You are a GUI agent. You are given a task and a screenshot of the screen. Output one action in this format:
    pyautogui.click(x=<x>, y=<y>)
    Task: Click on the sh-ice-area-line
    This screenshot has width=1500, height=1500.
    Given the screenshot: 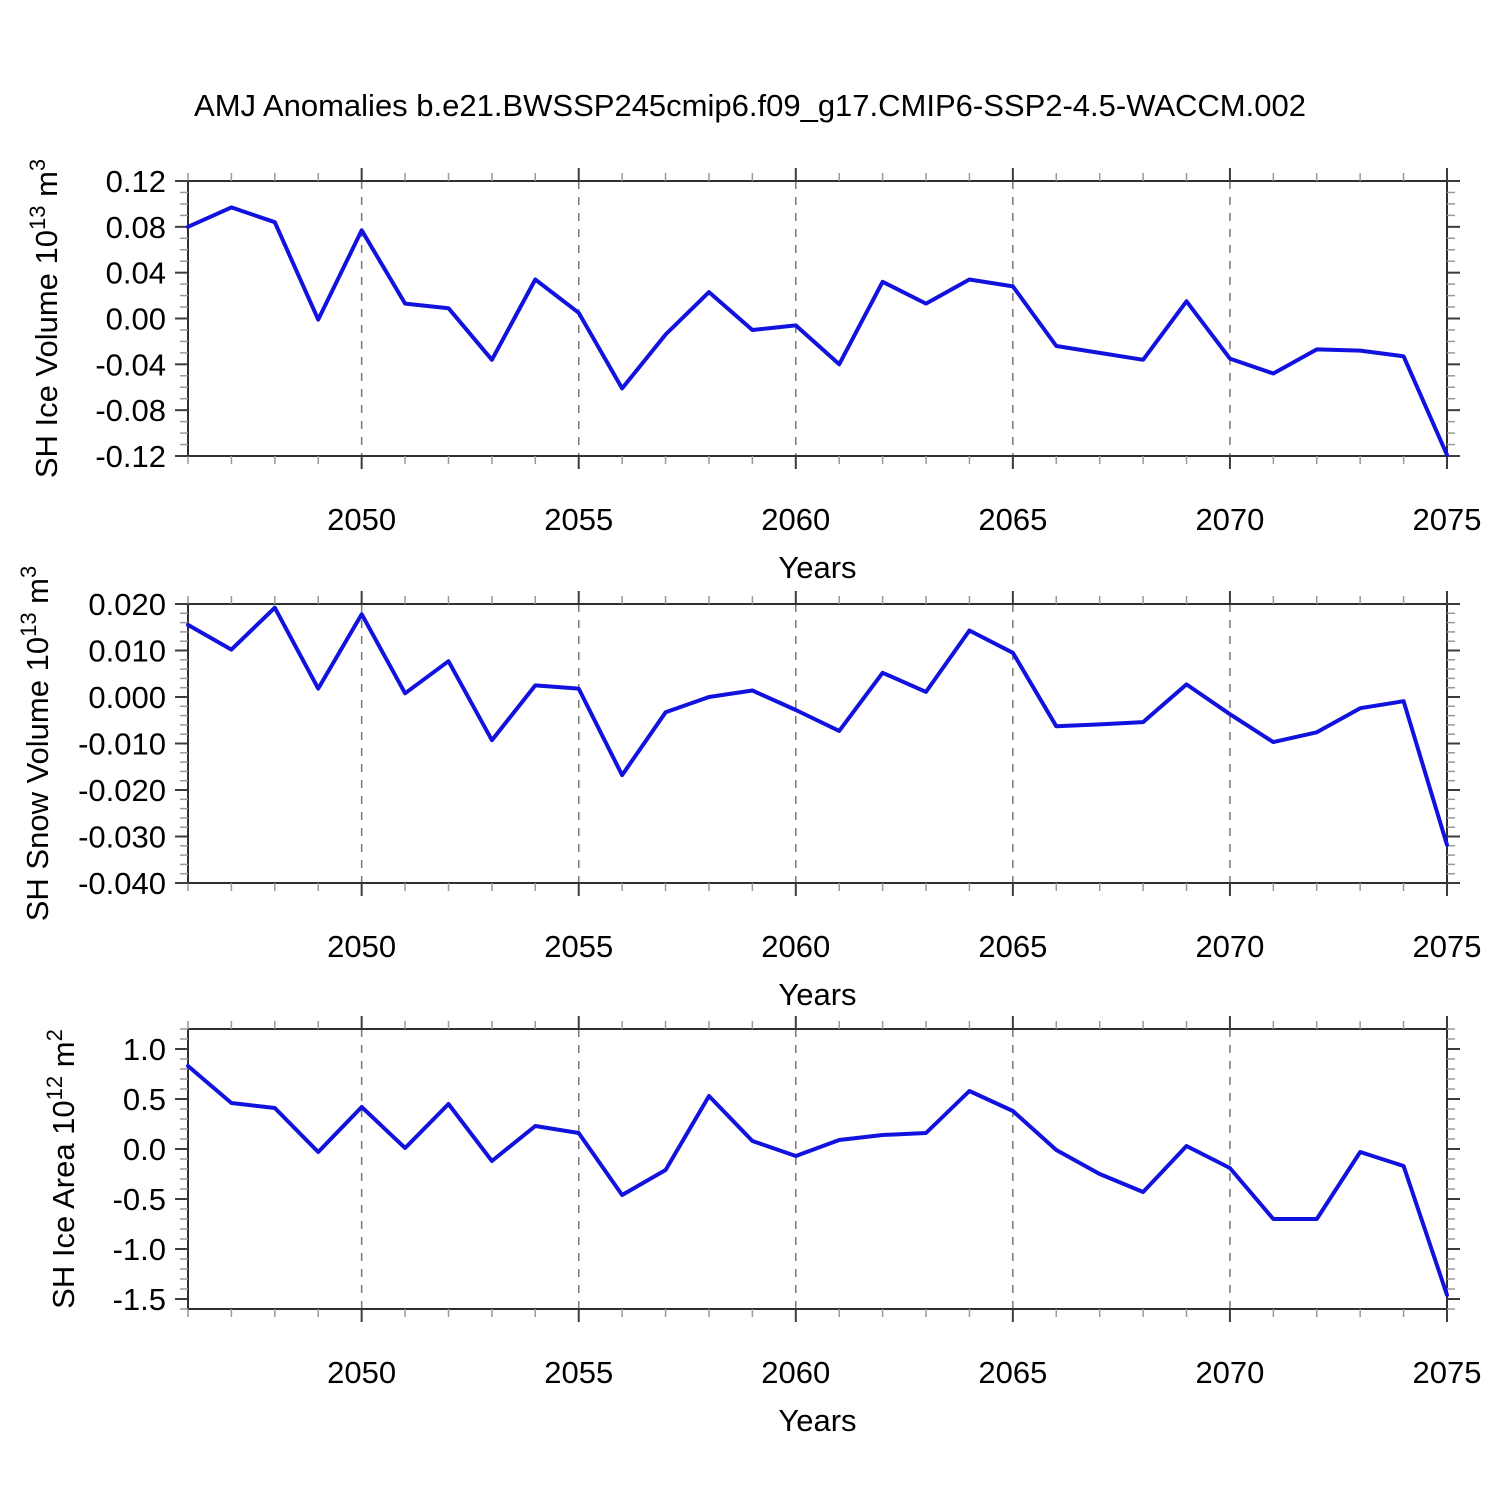 What is the action you would take?
    pyautogui.click(x=817, y=1180)
    